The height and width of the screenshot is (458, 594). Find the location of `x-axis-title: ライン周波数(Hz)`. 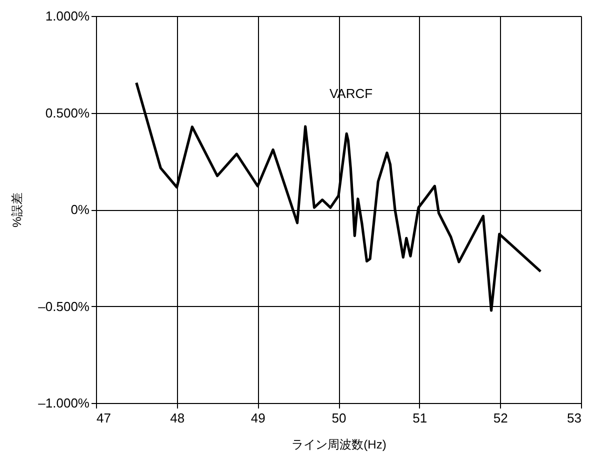

x-axis-title: ライン周波数(Hz) is located at coordinates (339, 445).